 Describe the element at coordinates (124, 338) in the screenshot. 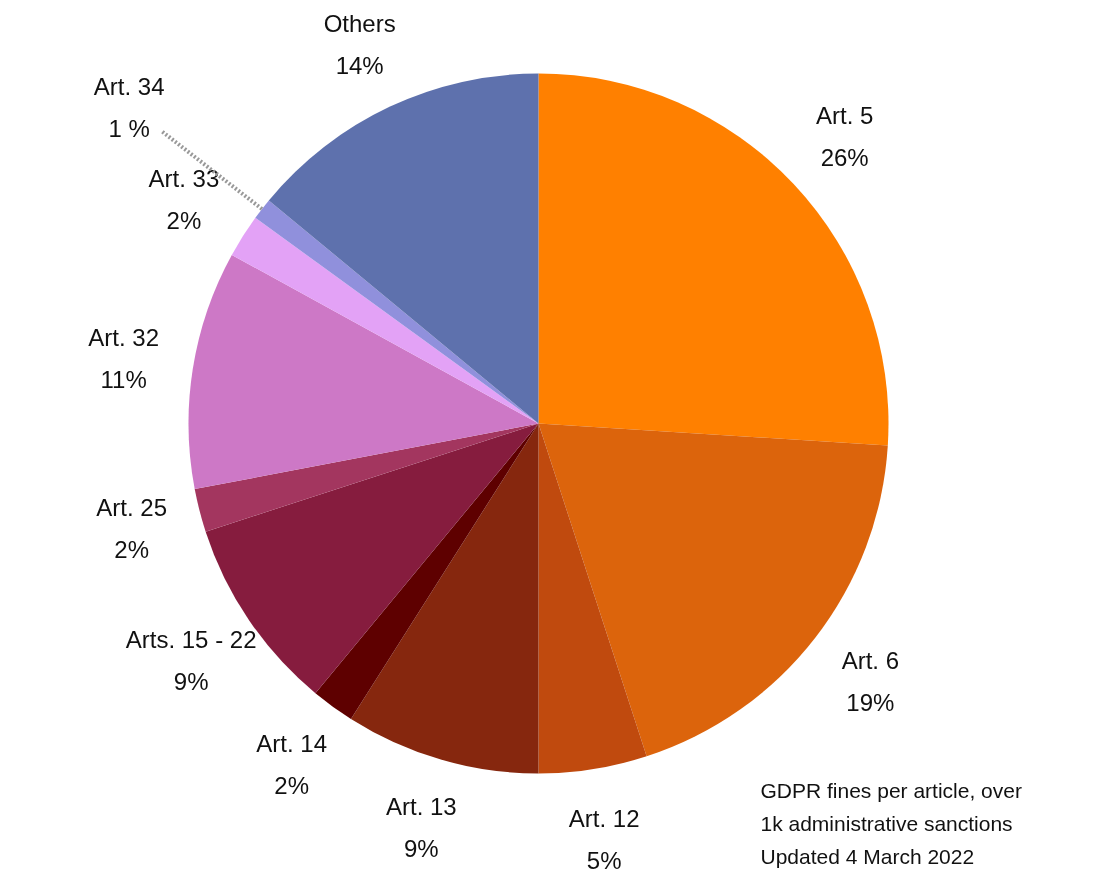

I see `slice-label: Art. 32` at that location.